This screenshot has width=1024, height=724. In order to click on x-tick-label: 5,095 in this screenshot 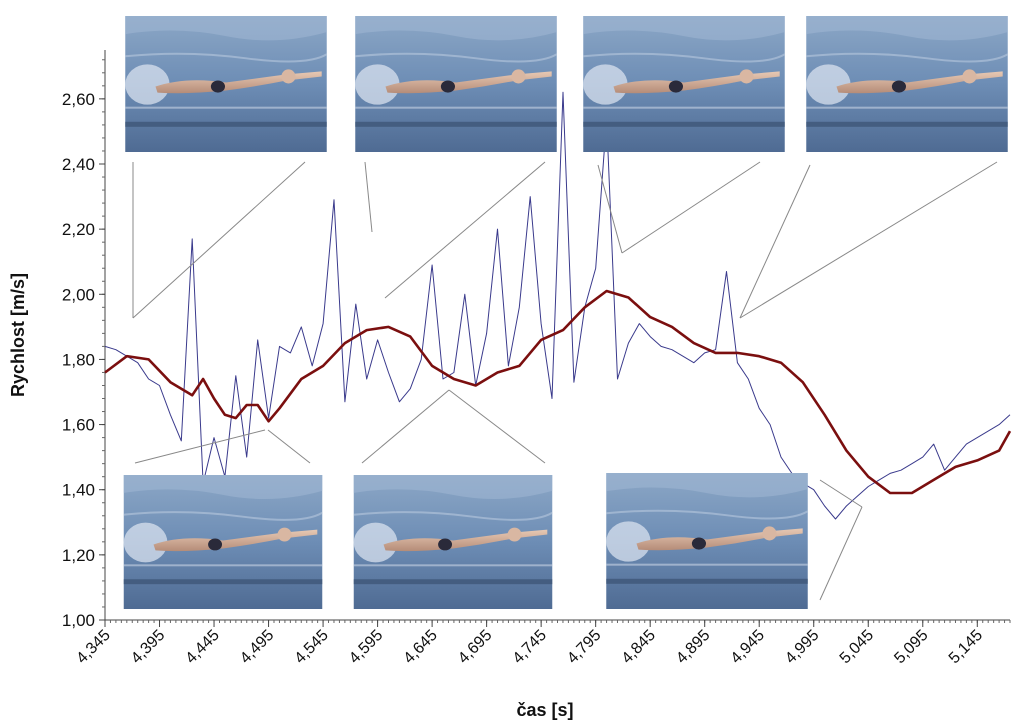, I will do `click(911, 647)`.